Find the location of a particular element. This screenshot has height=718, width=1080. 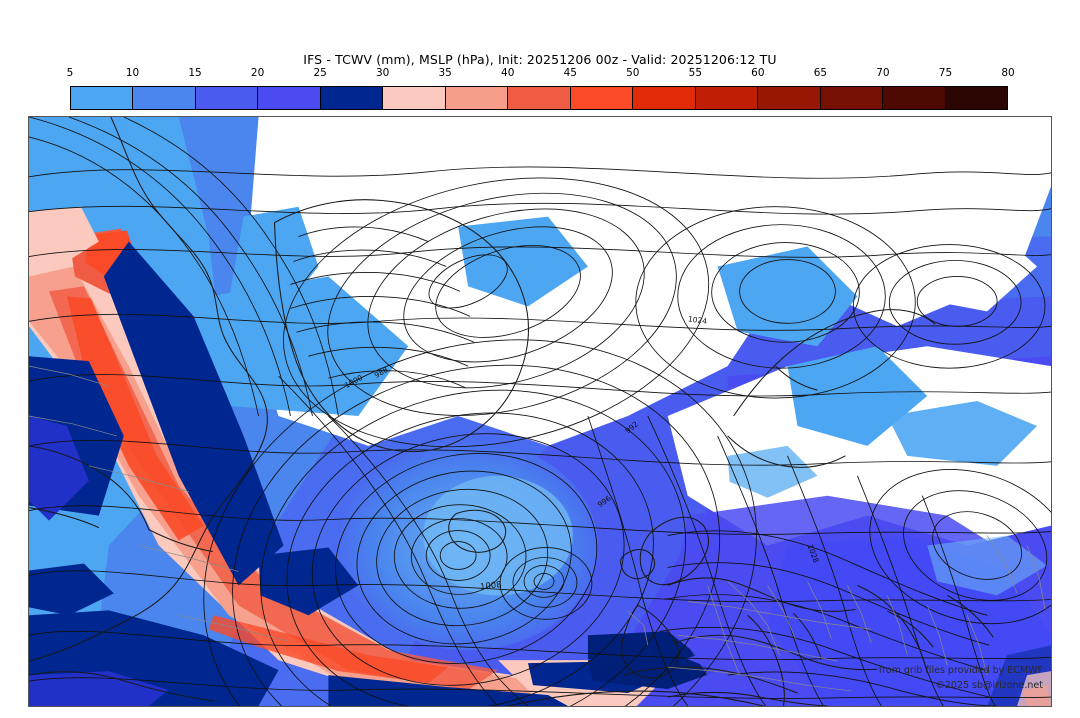

colorbar-tick-70: 70 is located at coordinates (883, 73).